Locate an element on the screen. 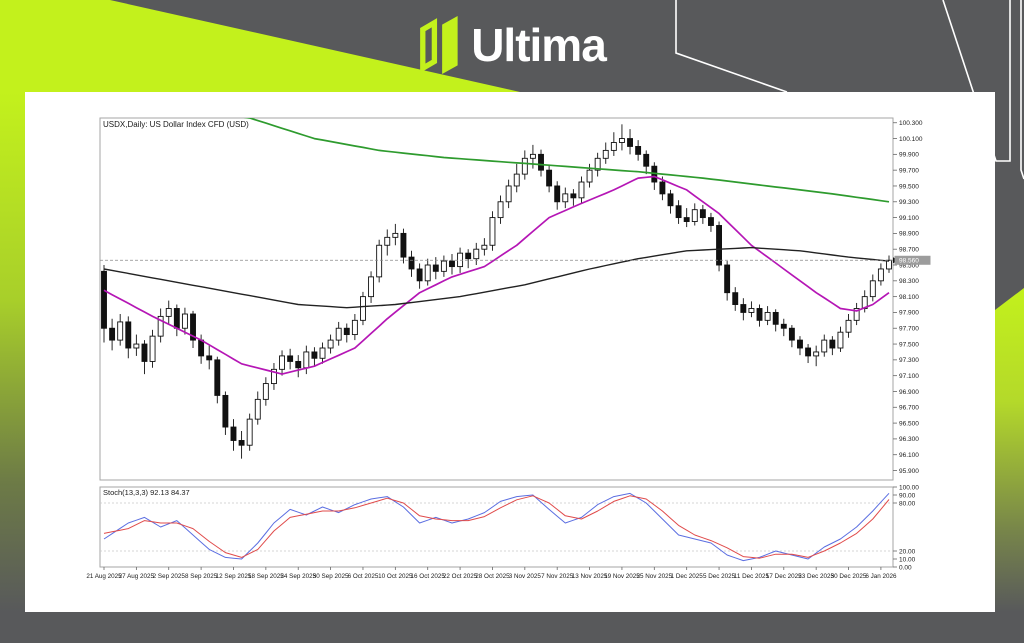  svg-text: 96.700 is located at coordinates (909, 408).